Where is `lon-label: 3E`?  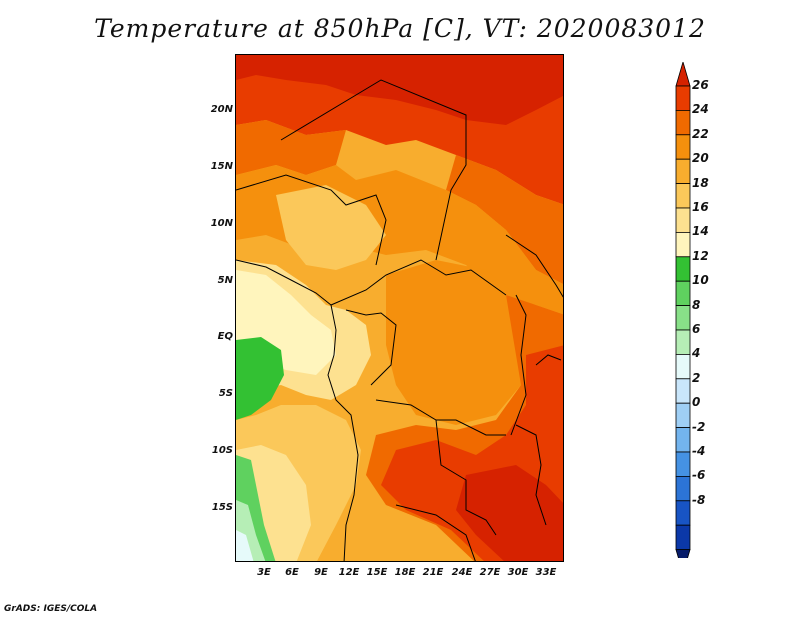
lon-label: 3E is located at coordinates (264, 572).